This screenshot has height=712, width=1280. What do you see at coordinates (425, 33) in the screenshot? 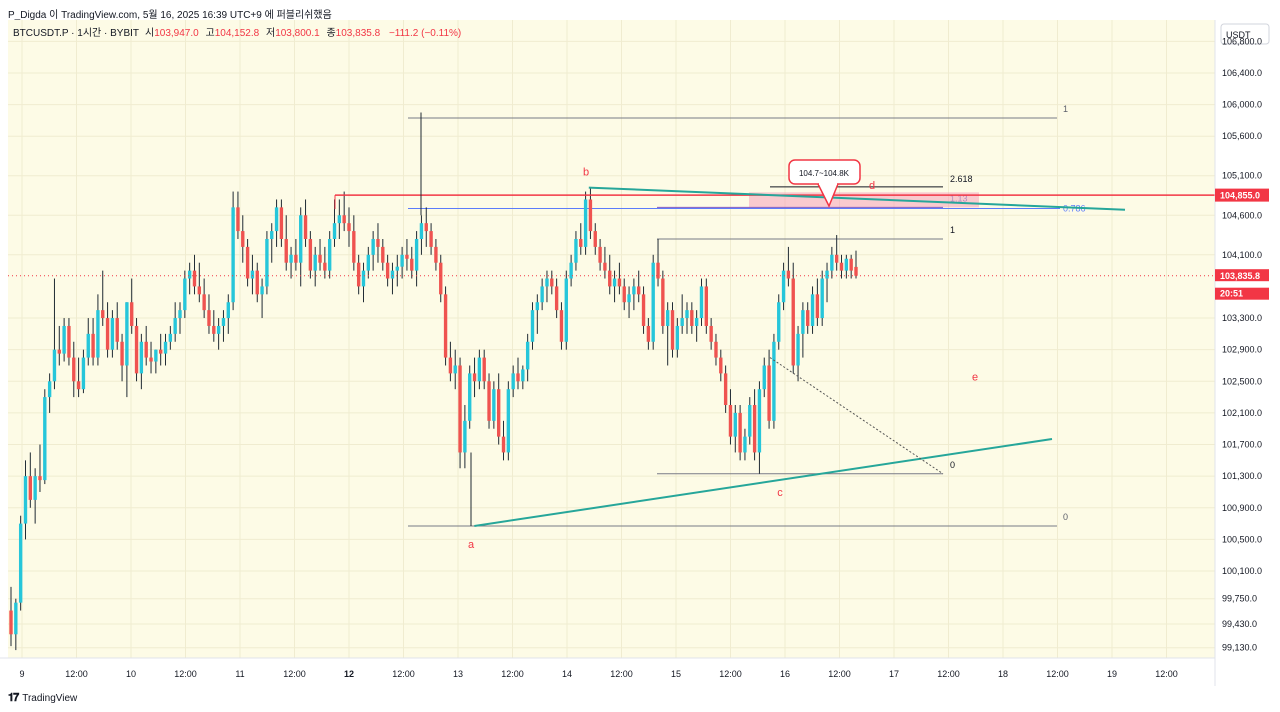
I see `legend-change: −111.2 (−0.11%)` at bounding box center [425, 33].